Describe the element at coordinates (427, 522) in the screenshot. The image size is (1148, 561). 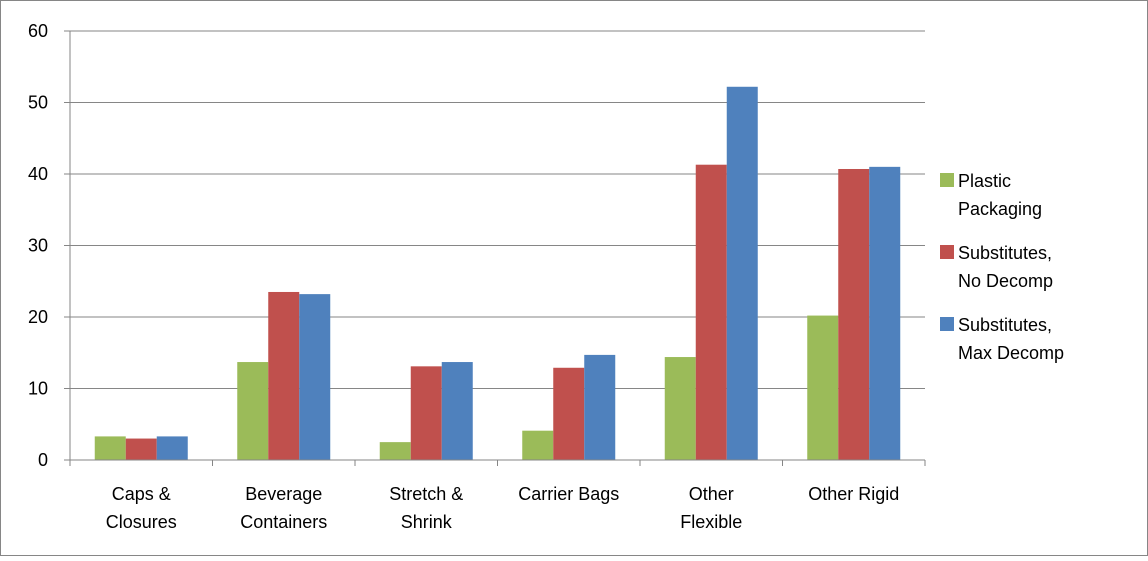
I see `x-tick-label: Shrink` at that location.